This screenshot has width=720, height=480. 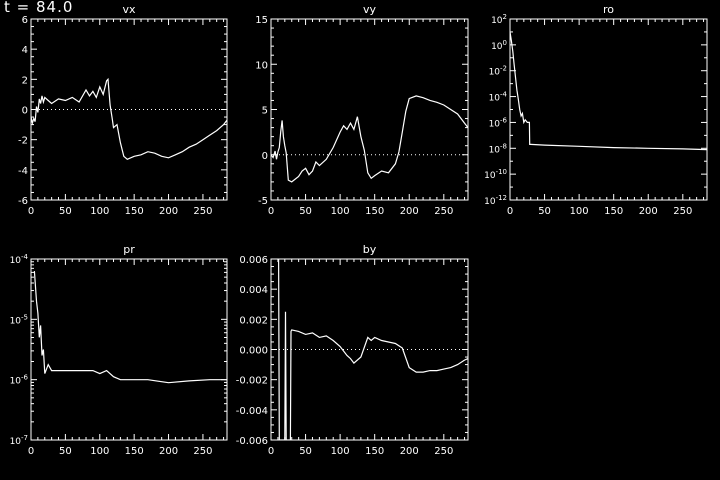 What do you see at coordinates (499, 45) in the screenshot?
I see `y-tick-label: 10⁰` at bounding box center [499, 45].